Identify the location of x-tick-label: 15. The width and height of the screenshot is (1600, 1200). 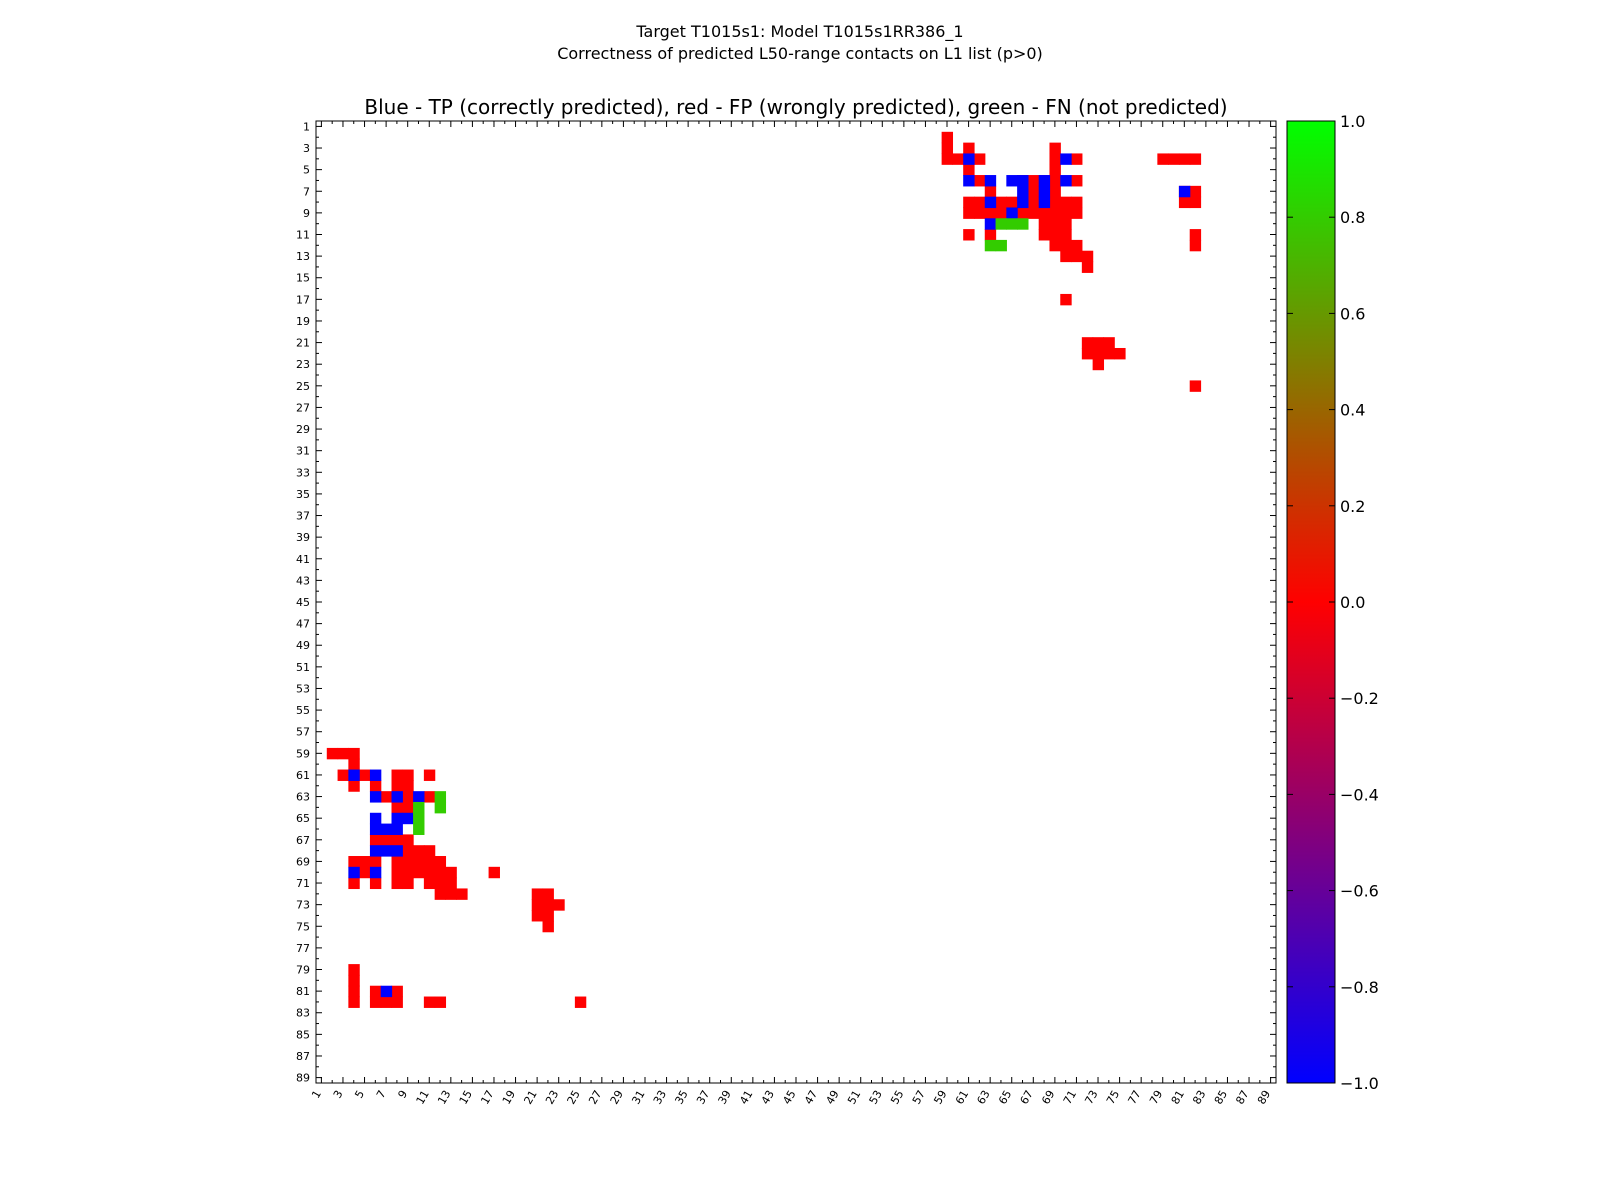
(466, 1097).